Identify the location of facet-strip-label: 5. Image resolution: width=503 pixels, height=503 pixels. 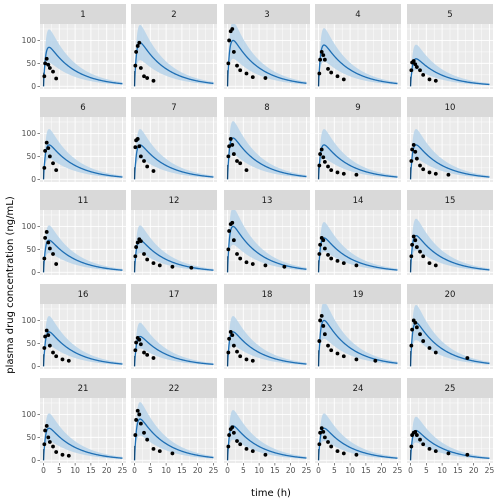
(449, 15).